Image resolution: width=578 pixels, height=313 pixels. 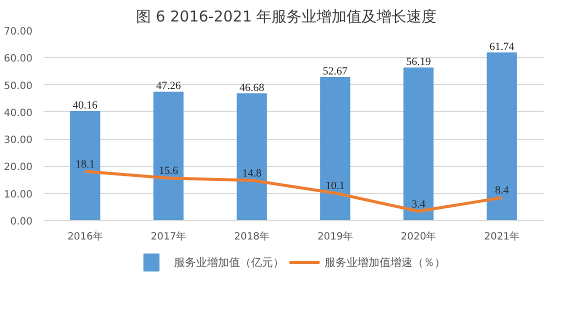 What do you see at coordinates (252, 88) in the screenshot?
I see `data-label: 46.68` at bounding box center [252, 88].